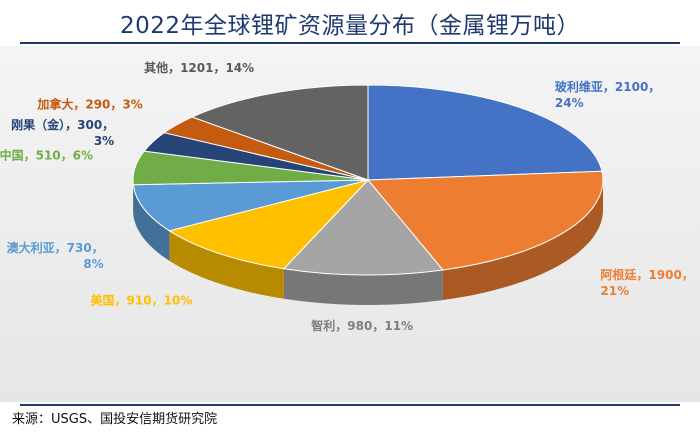 Image resolution: width=700 pixels, height=434 pixels. Describe the element at coordinates (569, 103) in the screenshot. I see `pie-label-line2-0: 24%` at that location.